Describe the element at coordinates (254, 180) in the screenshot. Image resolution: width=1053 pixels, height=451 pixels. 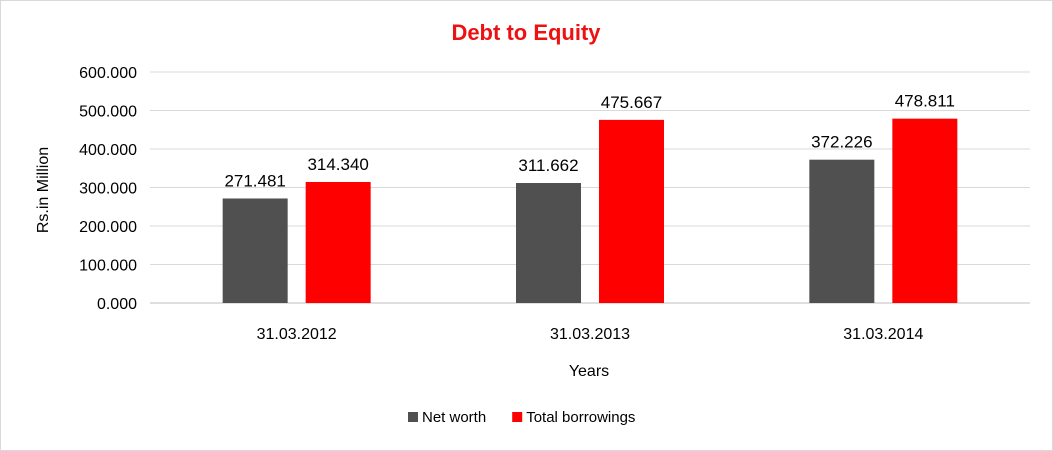
I see `data-label: 271.481` at that location.